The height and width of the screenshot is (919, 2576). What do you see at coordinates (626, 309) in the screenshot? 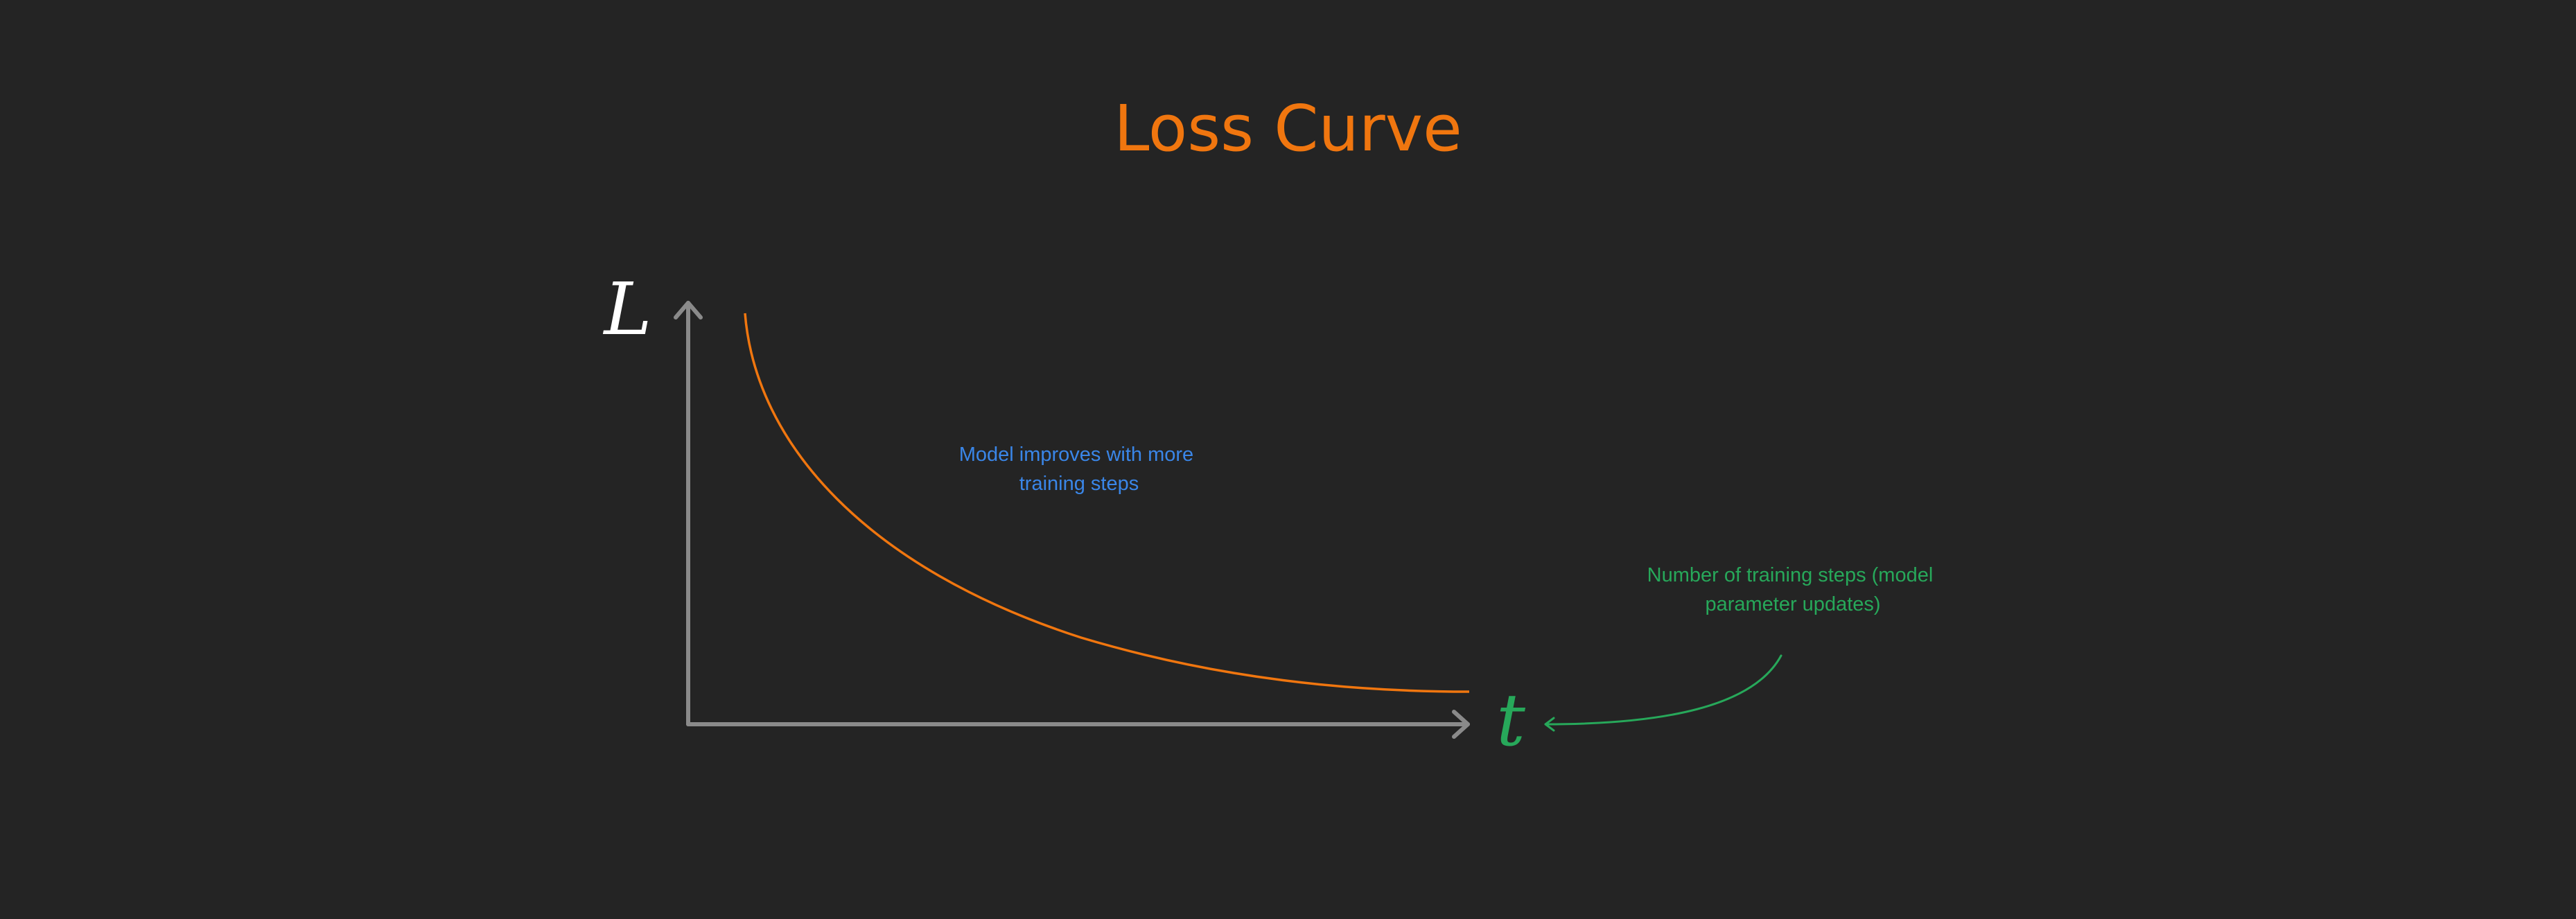
I see `y-axis-symbol: L` at bounding box center [626, 309].